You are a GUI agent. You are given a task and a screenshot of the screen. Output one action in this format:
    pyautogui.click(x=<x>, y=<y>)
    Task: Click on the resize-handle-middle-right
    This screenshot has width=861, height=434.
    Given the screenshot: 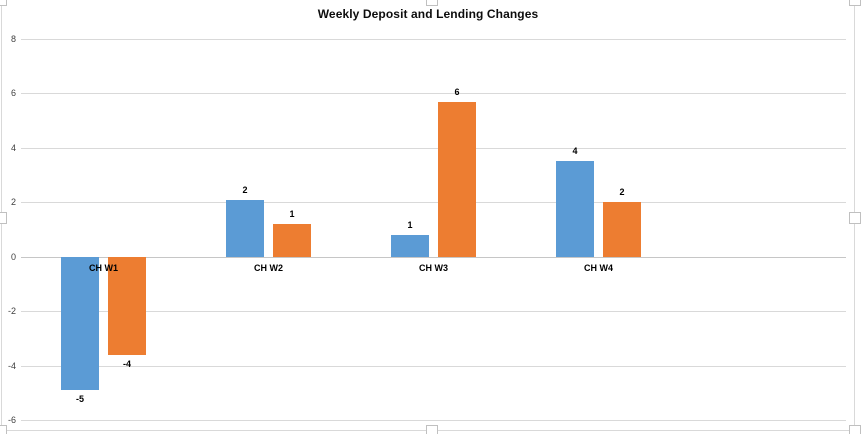 What is the action you would take?
    pyautogui.click(x=855, y=218)
    